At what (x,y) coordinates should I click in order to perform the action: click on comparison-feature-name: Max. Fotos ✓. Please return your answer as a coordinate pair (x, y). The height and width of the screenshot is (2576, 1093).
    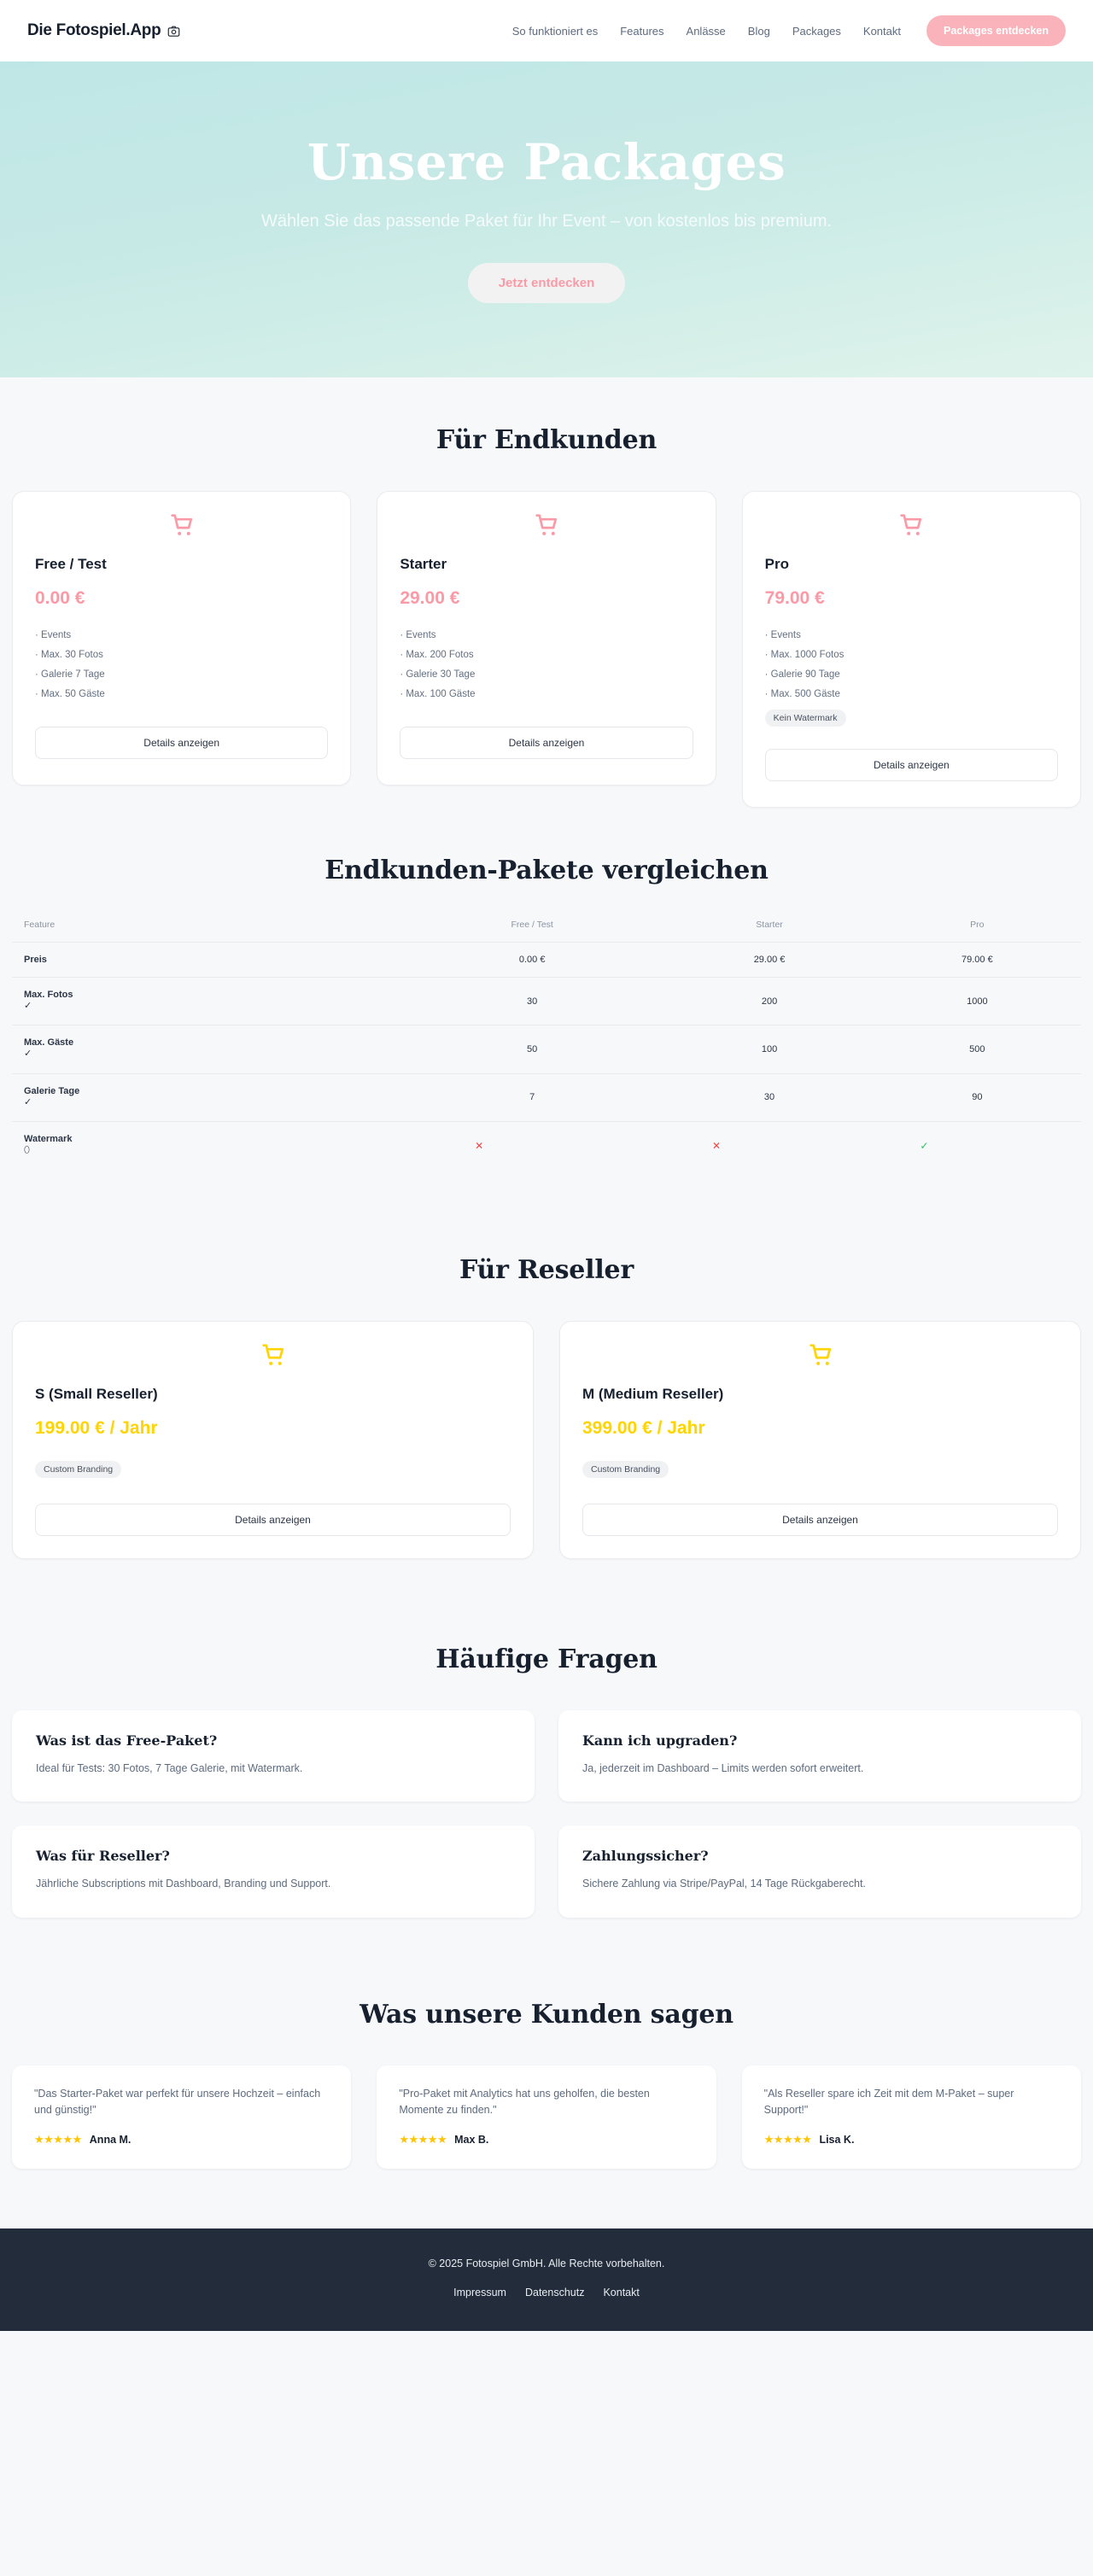
    Looking at the image, I should click on (205, 1000).